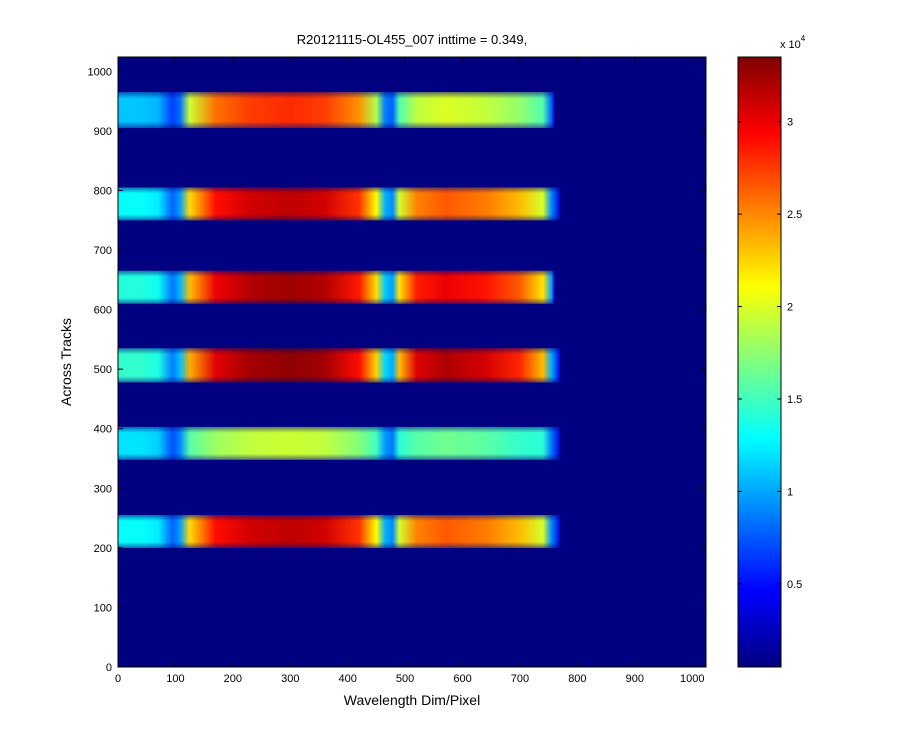 The height and width of the screenshot is (750, 900). I want to click on colorbar-tick-label: 1.5, so click(794, 400).